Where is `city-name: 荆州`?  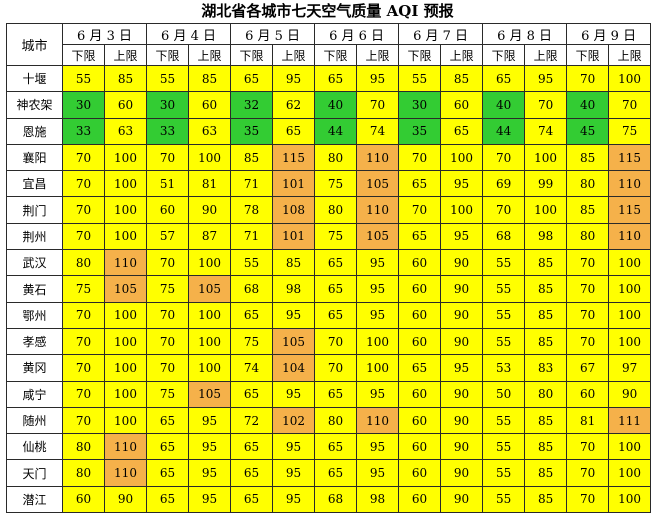 city-name: 荆州 is located at coordinates (34, 236).